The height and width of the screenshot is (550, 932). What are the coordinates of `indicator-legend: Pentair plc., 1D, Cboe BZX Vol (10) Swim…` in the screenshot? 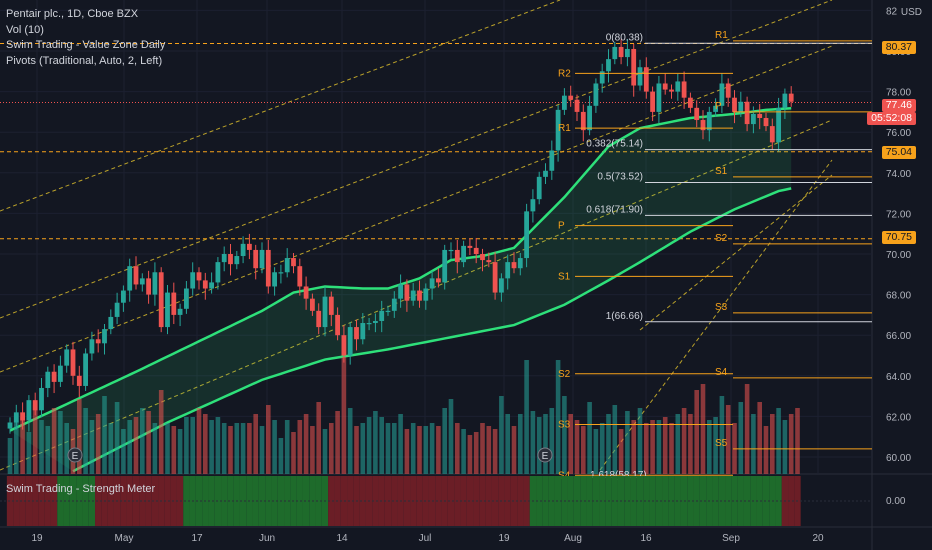 It's located at (85, 38).